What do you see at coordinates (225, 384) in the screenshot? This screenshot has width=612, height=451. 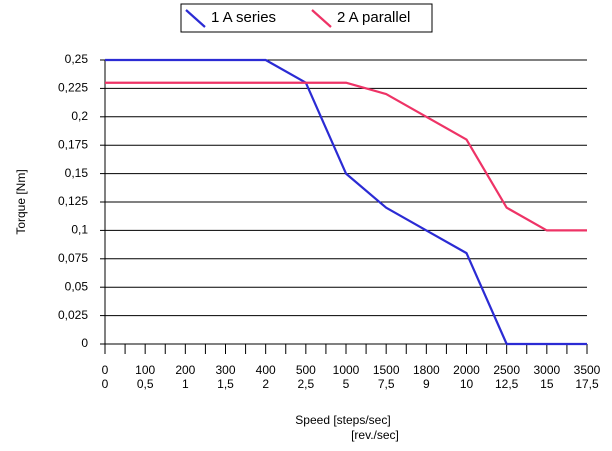 I see `x-tick-label-secondary: 1,5` at bounding box center [225, 384].